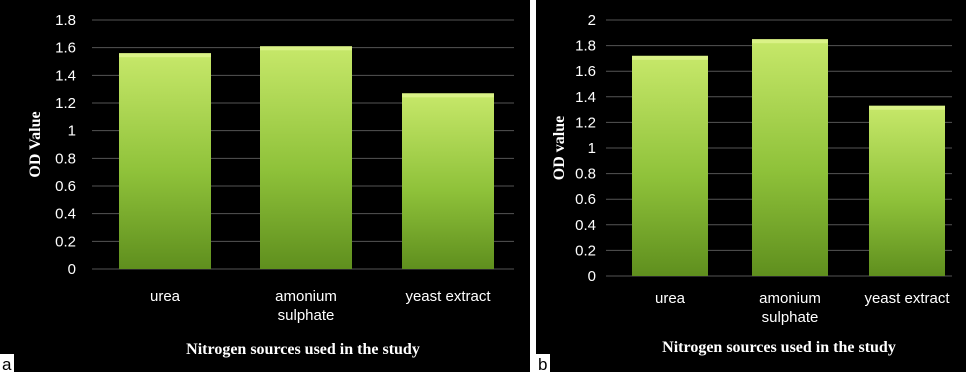  I want to click on y-tick-label: 2, so click(592, 20).